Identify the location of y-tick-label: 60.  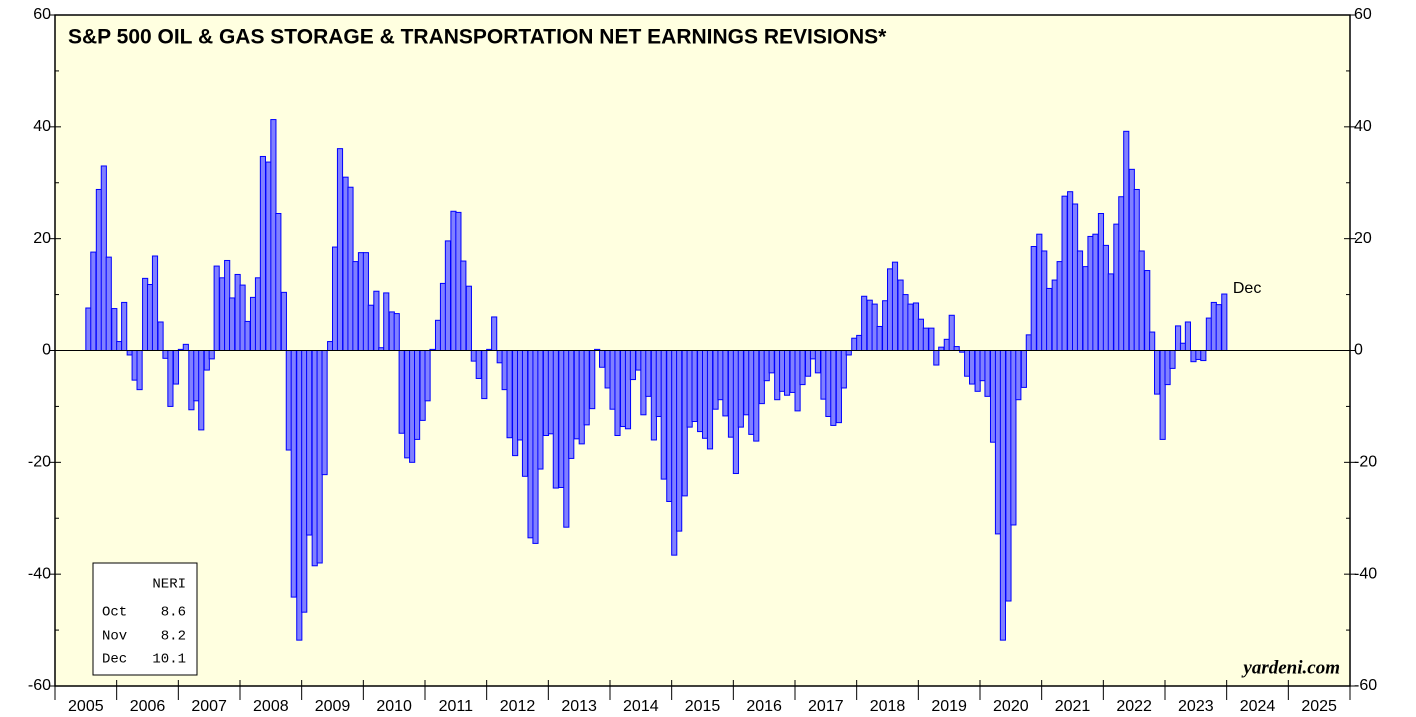
(42, 14).